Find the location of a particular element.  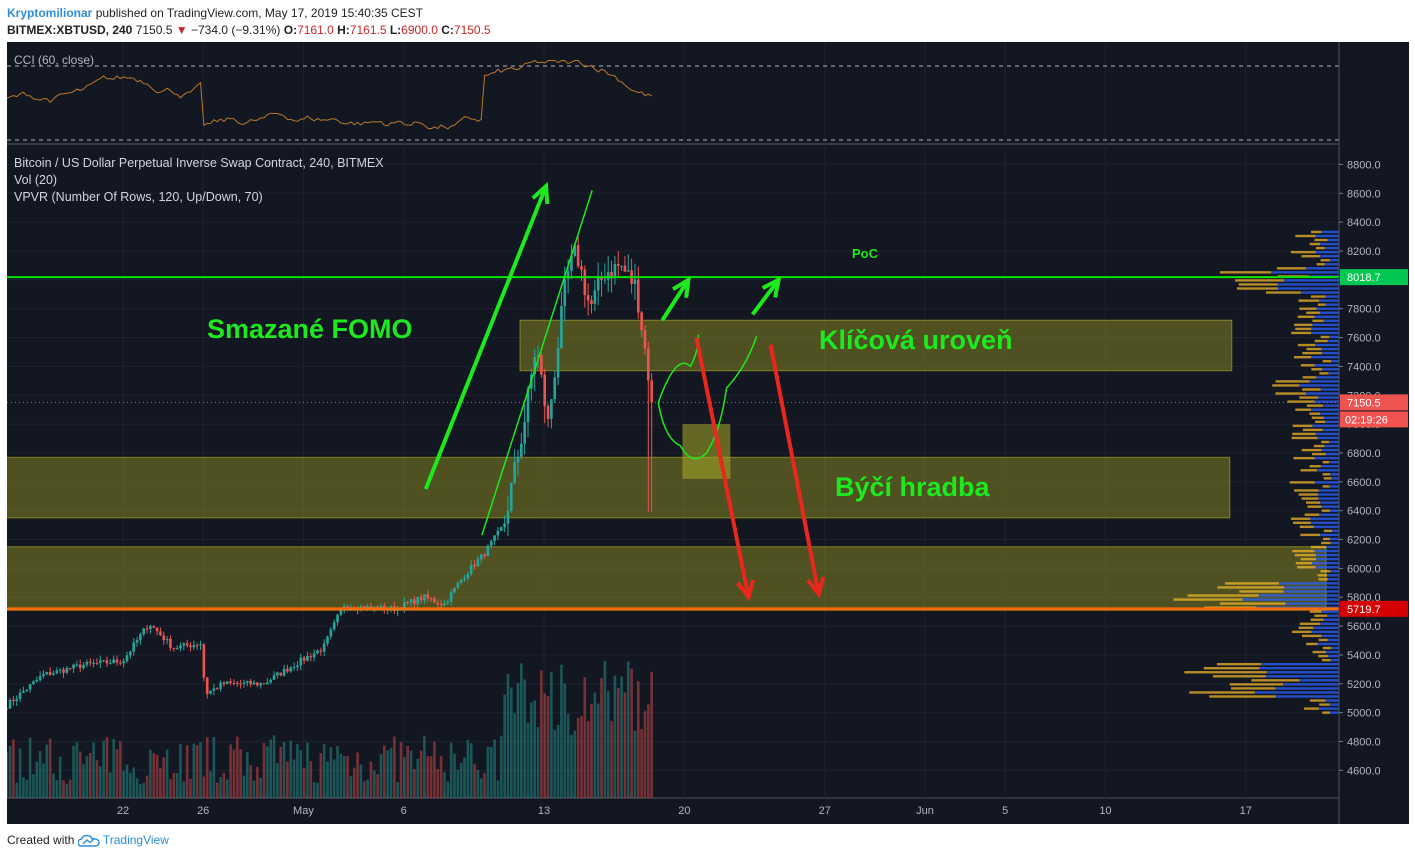

tradingview-brand: TradingView is located at coordinates (135, 840).